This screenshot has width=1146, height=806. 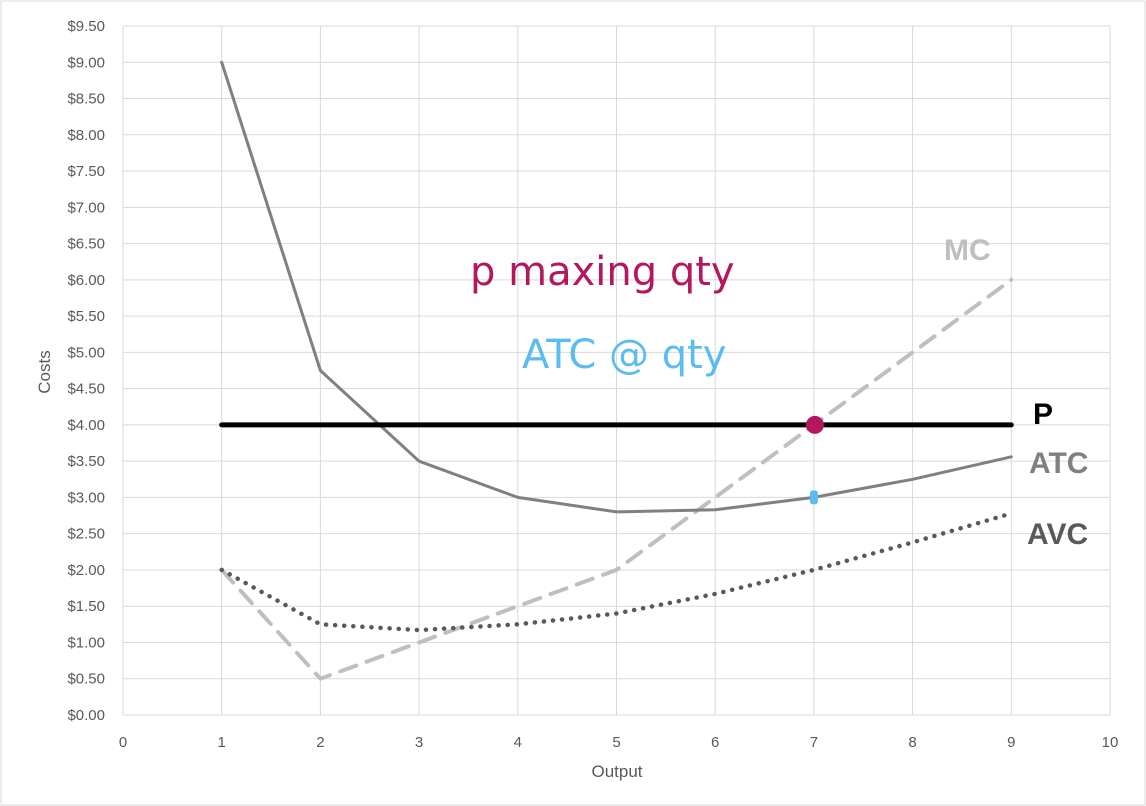 What do you see at coordinates (1110, 742) in the screenshot?
I see `x-tick-label: 10` at bounding box center [1110, 742].